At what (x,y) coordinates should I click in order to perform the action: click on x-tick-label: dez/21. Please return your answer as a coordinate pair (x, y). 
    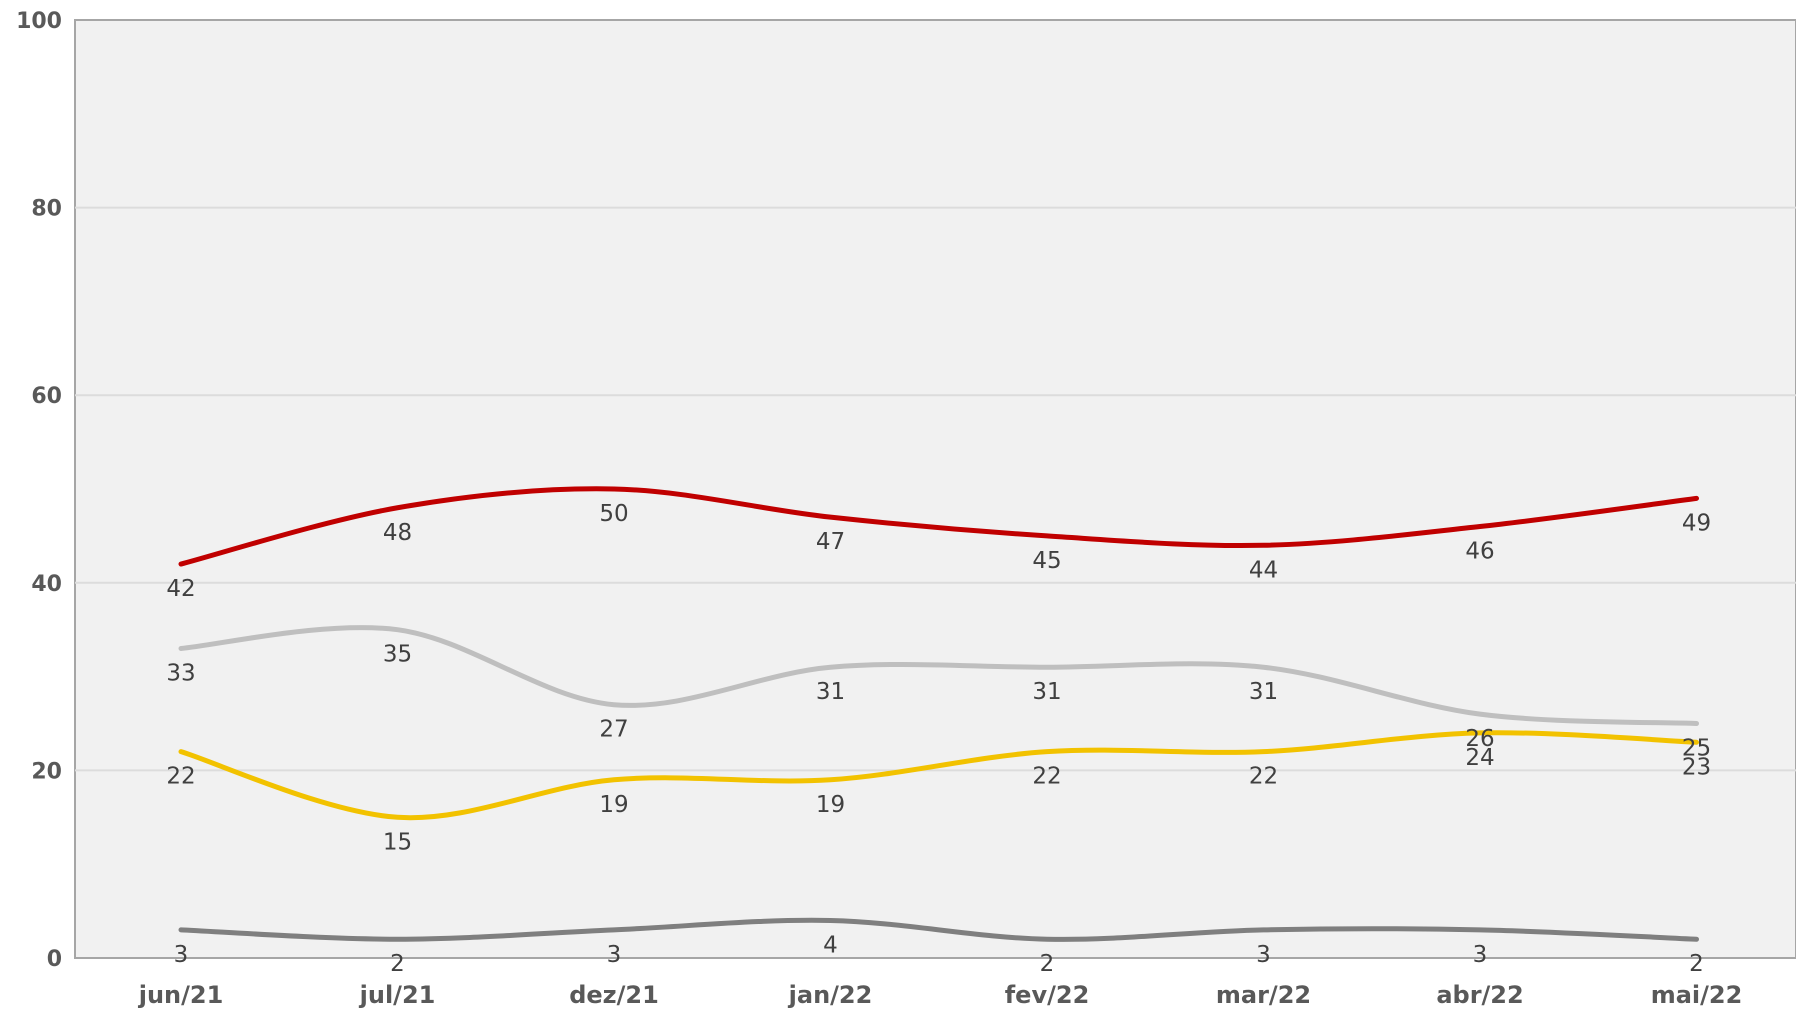
    Looking at the image, I should click on (614, 995).